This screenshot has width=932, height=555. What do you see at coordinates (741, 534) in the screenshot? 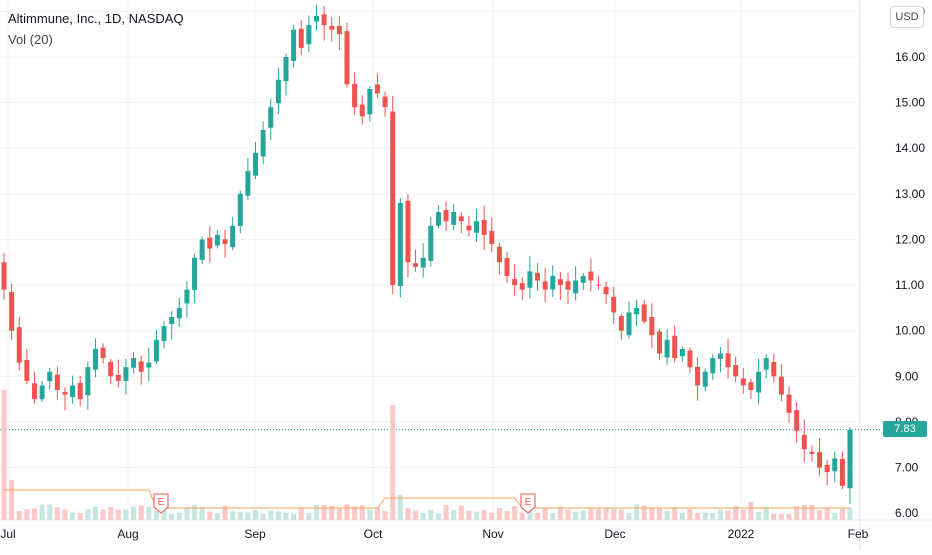
I see `x-tick-label: 2022` at bounding box center [741, 534].